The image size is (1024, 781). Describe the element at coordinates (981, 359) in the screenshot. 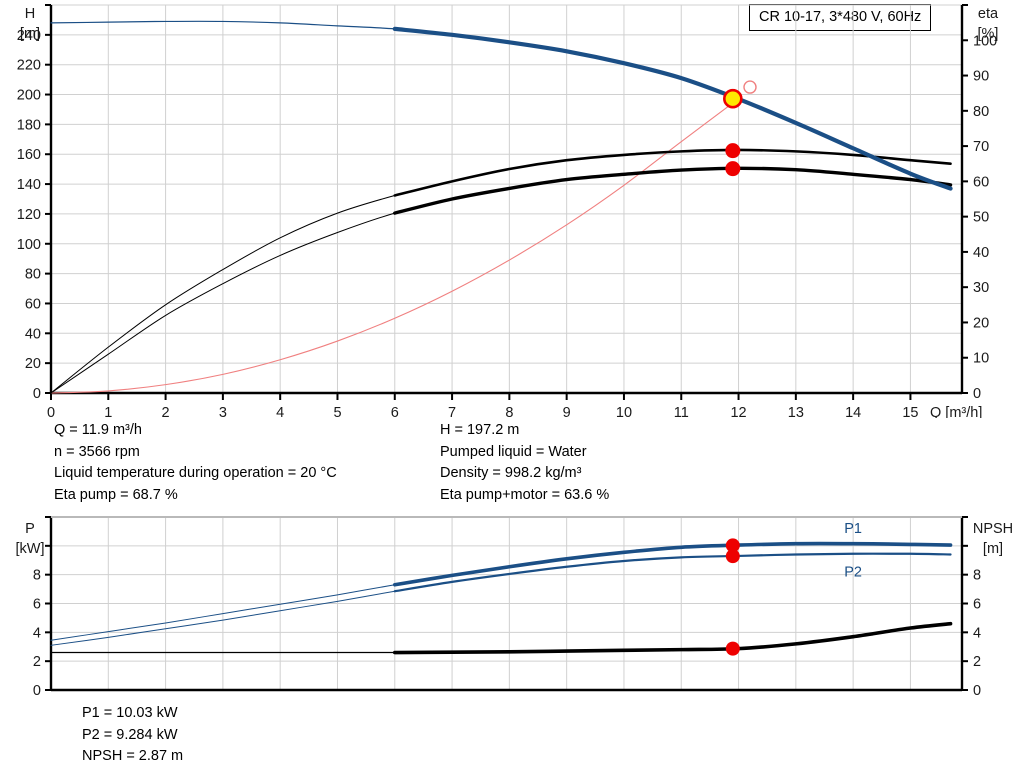

I see `y-tick-label-right: 10` at that location.